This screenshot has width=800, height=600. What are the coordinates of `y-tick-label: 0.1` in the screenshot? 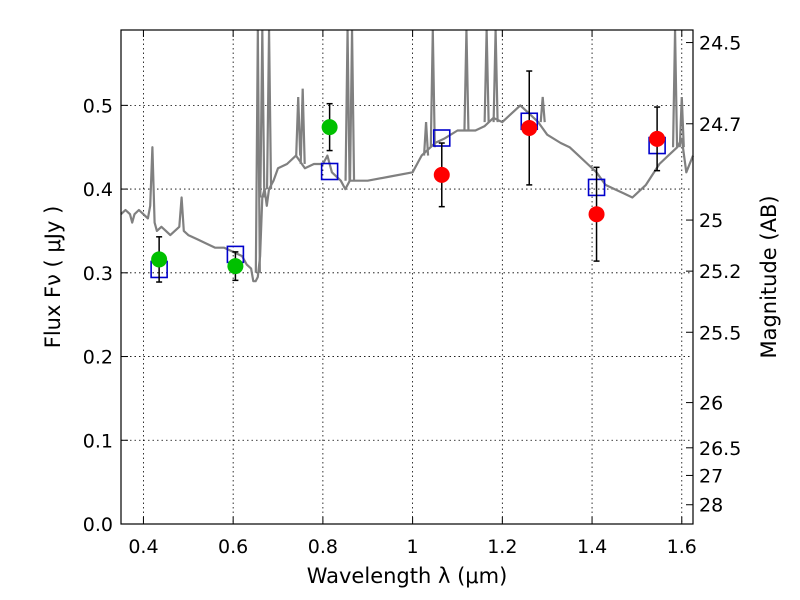 It's located at (98, 441).